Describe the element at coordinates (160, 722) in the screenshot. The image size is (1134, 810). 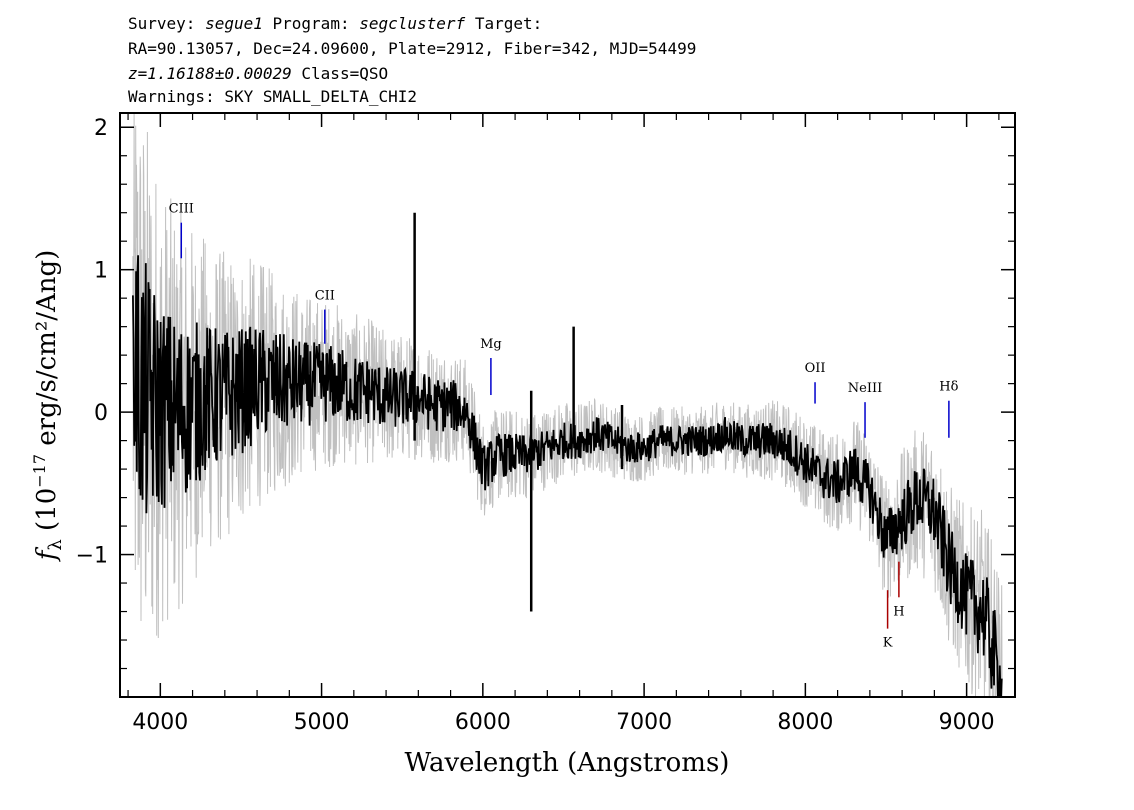
I see `x-tick-label: 4000` at that location.